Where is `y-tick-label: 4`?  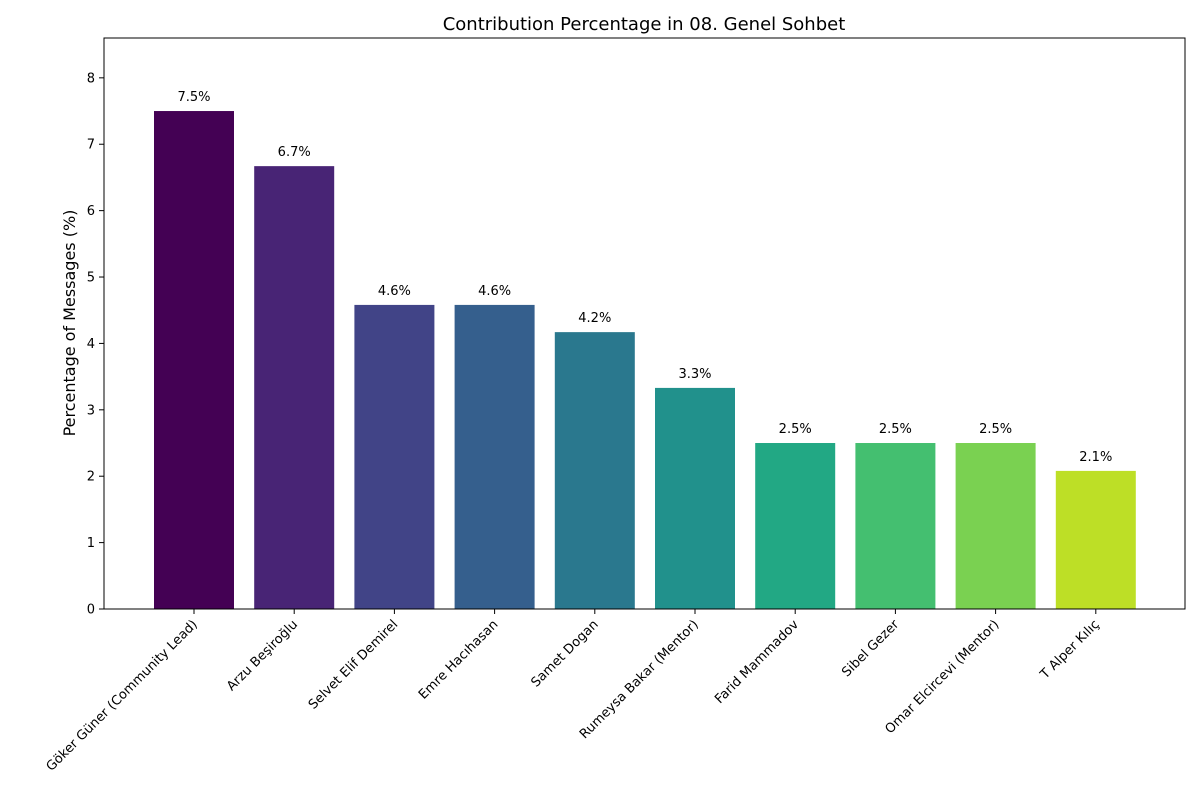 y-tick-label: 4 is located at coordinates (91, 344).